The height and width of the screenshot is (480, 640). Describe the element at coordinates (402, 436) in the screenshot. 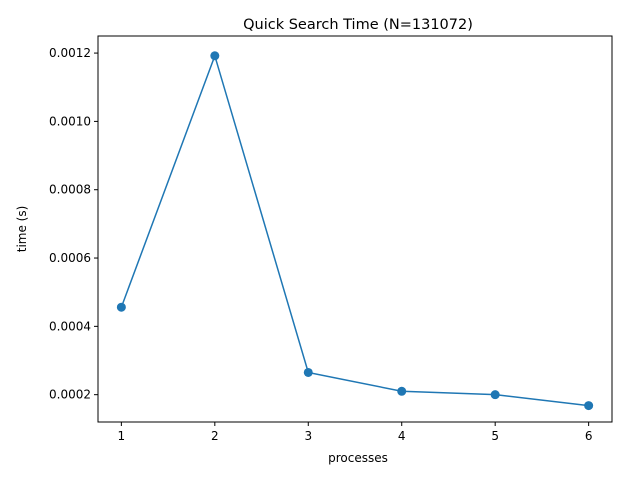

I see `x-tick-label: 4` at that location.